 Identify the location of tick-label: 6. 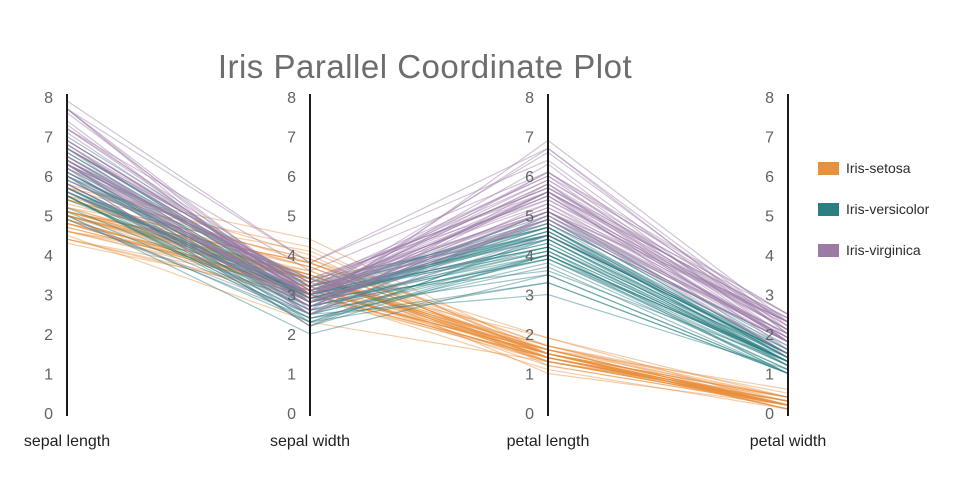
(769, 177).